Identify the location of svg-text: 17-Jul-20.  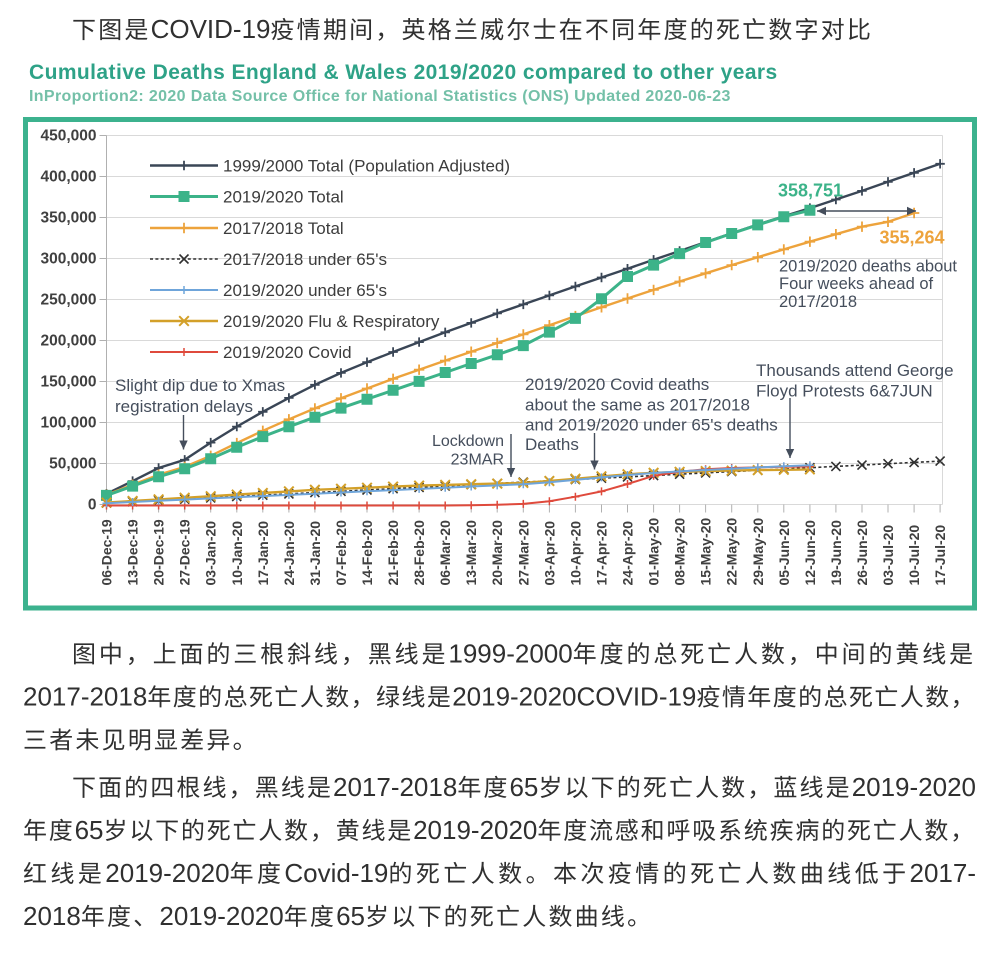
(940, 555).